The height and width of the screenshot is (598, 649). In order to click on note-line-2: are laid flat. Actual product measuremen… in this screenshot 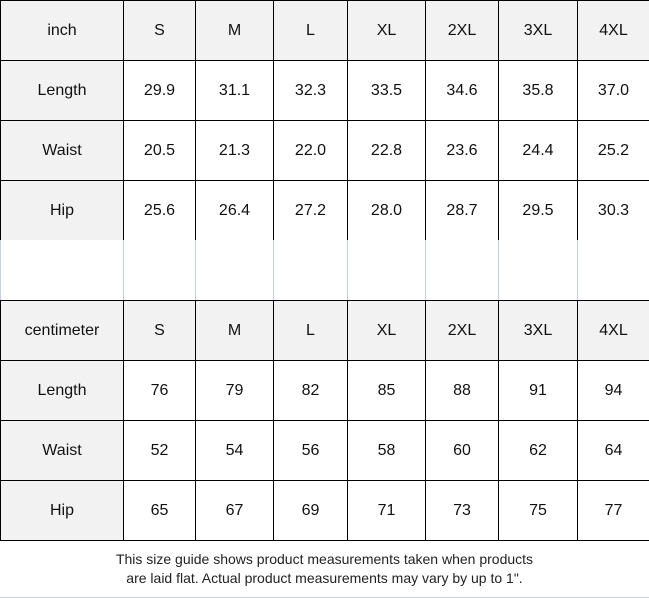, I will do `click(324, 578)`.